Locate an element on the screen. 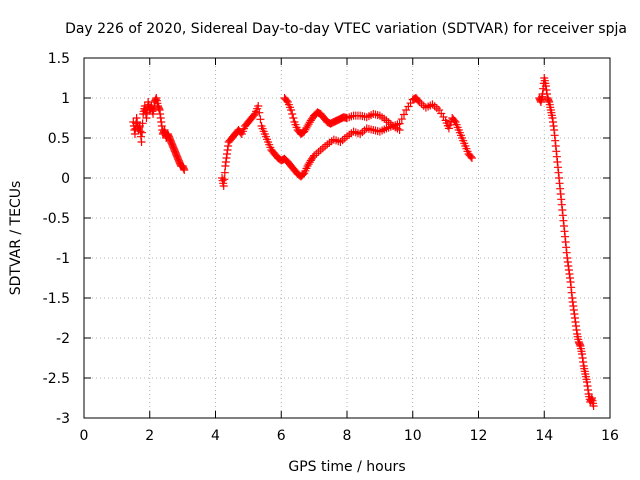 The height and width of the screenshot is (480, 640). x-tick-label: 6 is located at coordinates (281, 436).